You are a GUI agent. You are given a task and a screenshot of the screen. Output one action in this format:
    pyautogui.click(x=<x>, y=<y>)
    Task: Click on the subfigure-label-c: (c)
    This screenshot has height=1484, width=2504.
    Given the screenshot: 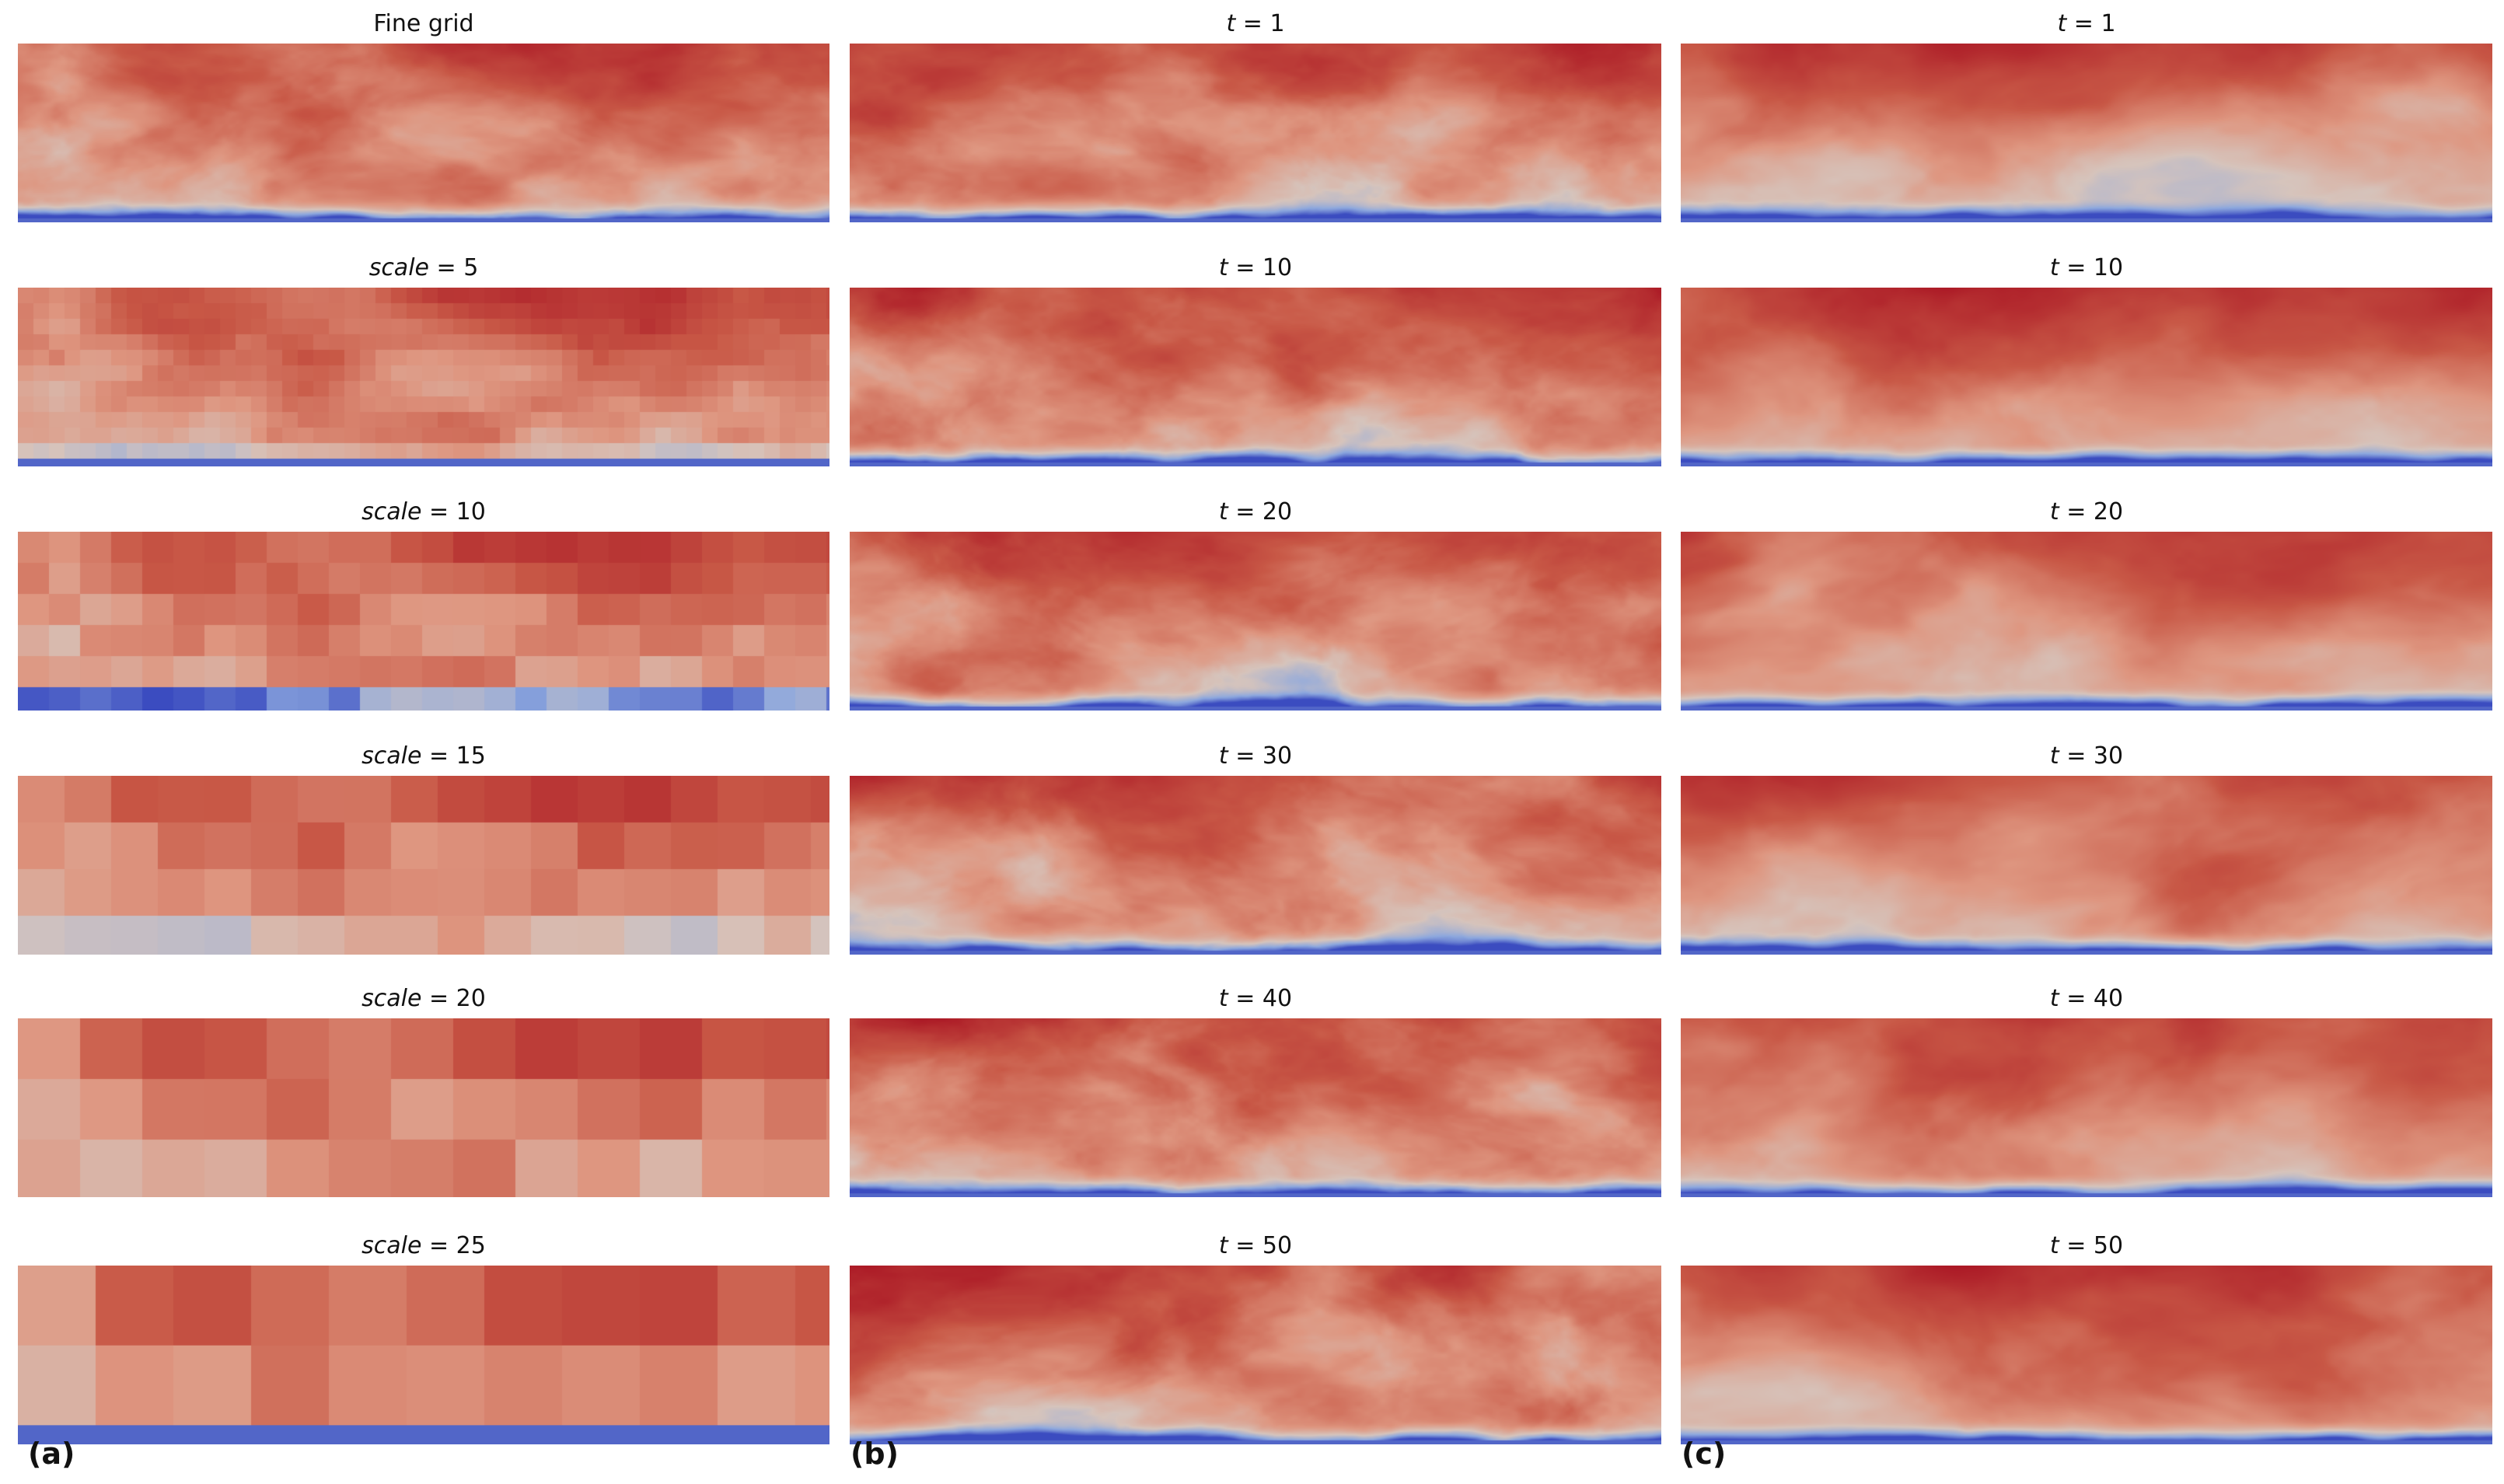 What is the action you would take?
    pyautogui.click(x=1704, y=1454)
    